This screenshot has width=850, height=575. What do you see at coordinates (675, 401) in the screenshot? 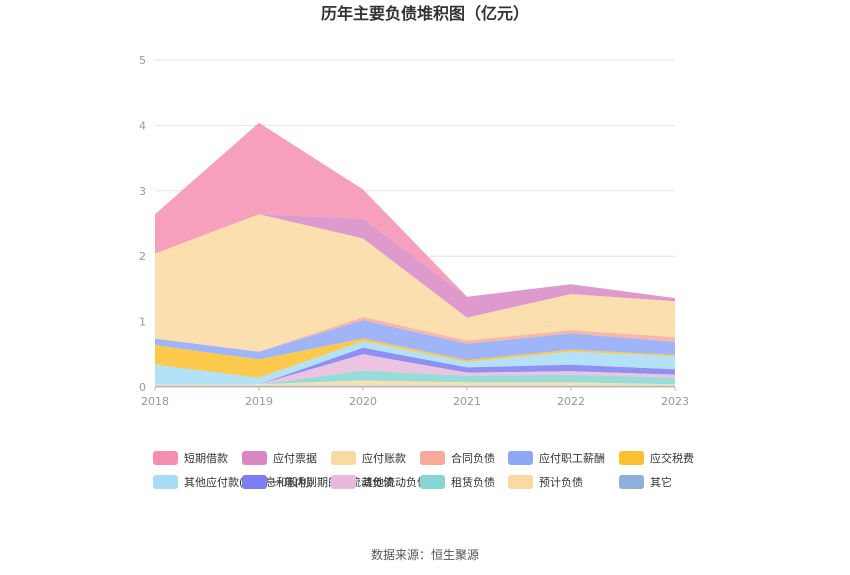
I see `x-tick-label: 2023` at bounding box center [675, 401].